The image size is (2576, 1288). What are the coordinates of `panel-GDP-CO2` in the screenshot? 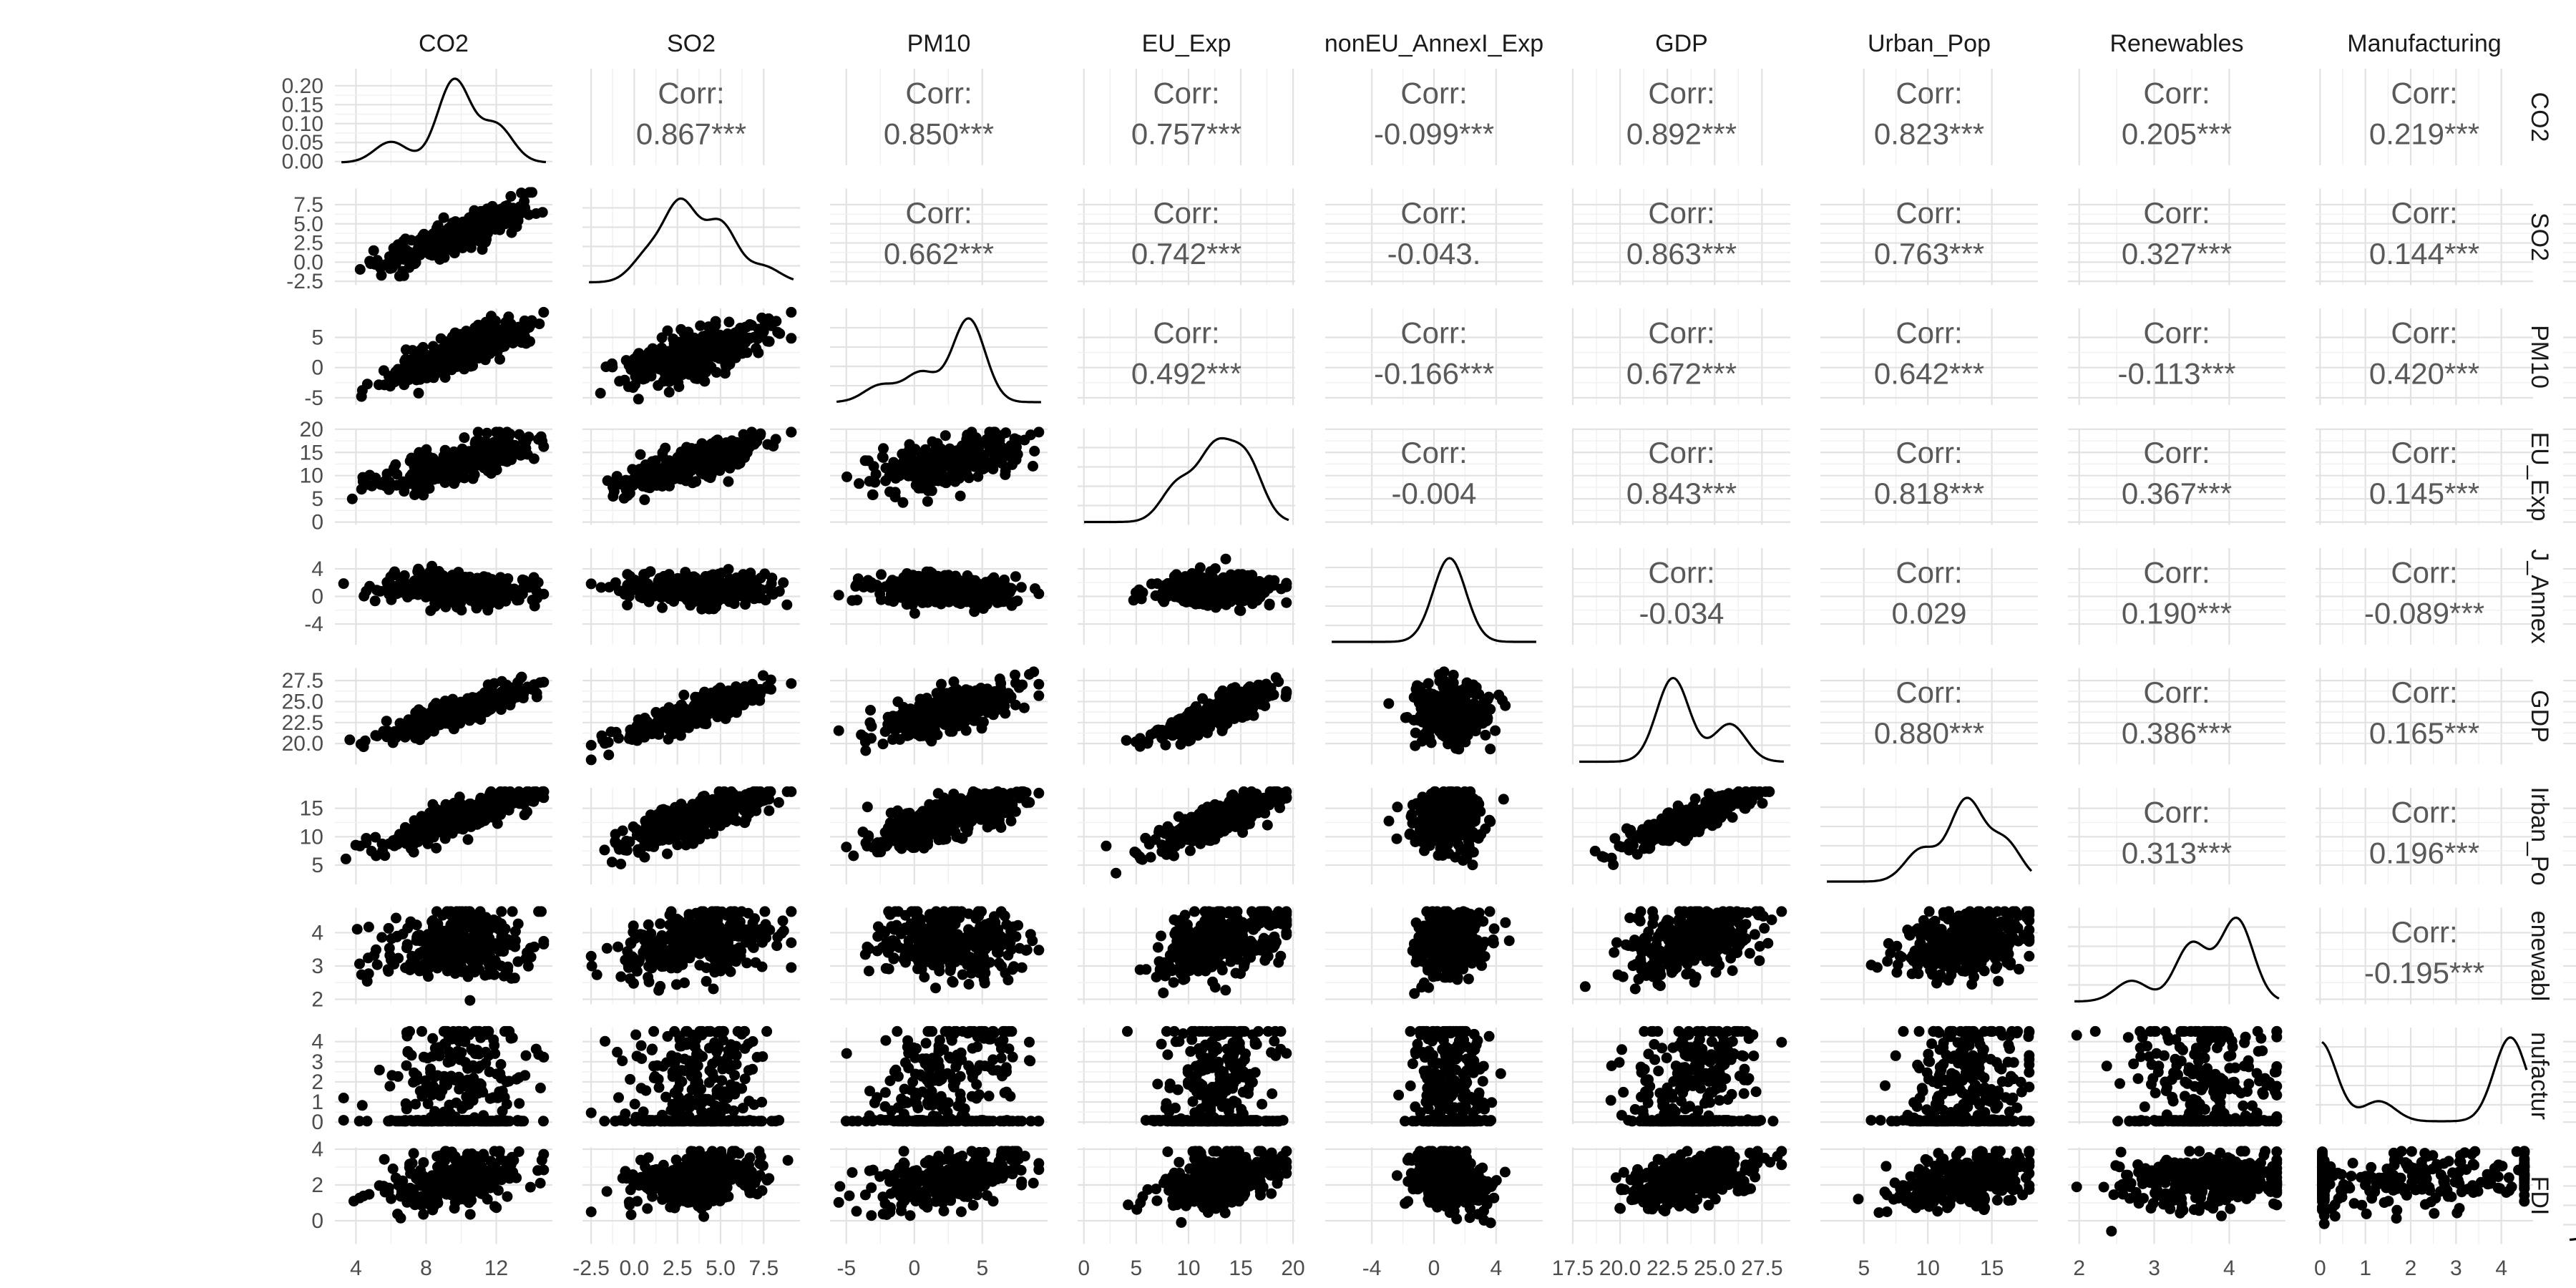 It's located at (443, 716).